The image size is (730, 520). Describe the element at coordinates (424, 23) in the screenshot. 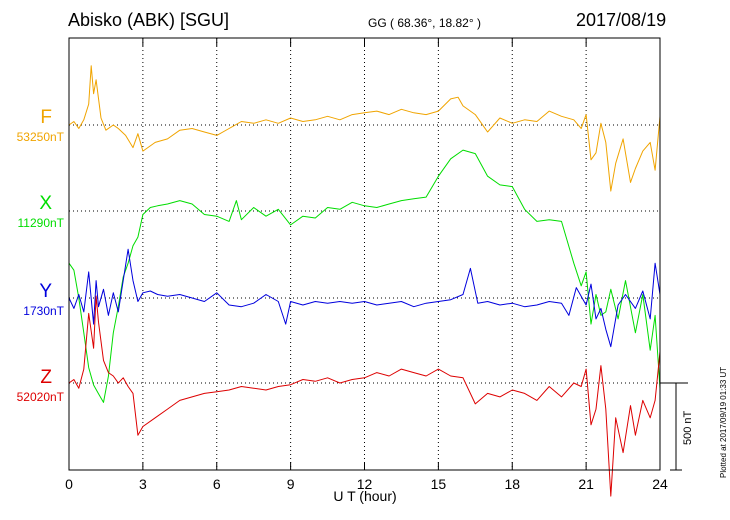

I see `coordinates-label: GG ( 68.36°, 18.82° )` at that location.